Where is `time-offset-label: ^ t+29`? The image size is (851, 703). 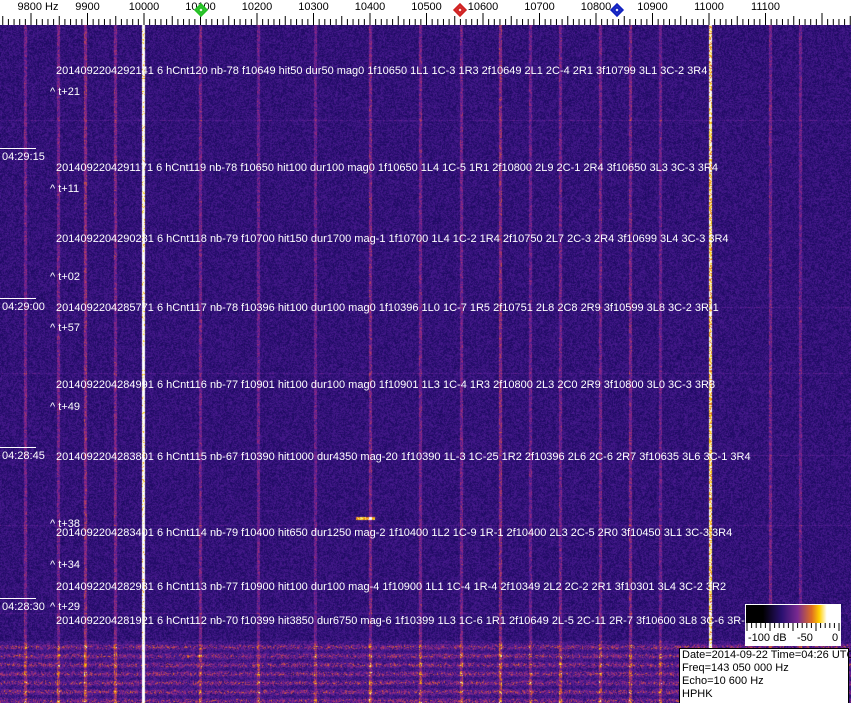
time-offset-label: ^ t+29 is located at coordinates (65, 607).